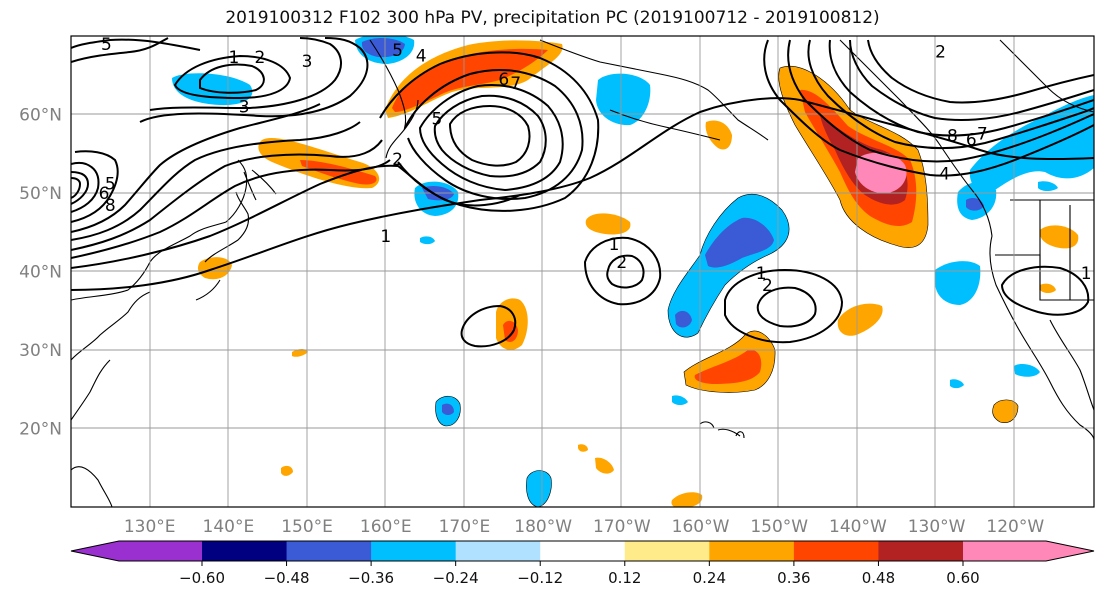 This screenshot has width=1105, height=601. I want to click on colorbar-tick-label: −0.60, so click(202, 578).